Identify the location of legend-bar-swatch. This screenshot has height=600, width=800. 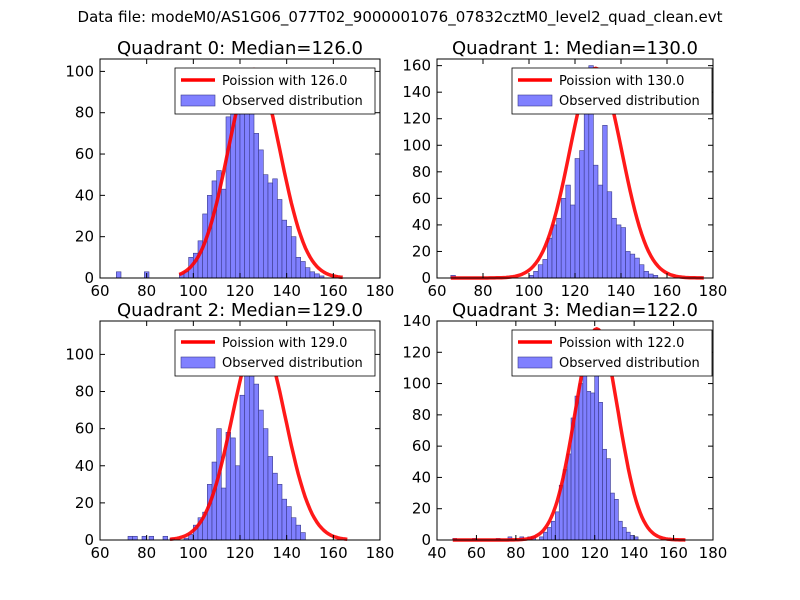
(198, 100).